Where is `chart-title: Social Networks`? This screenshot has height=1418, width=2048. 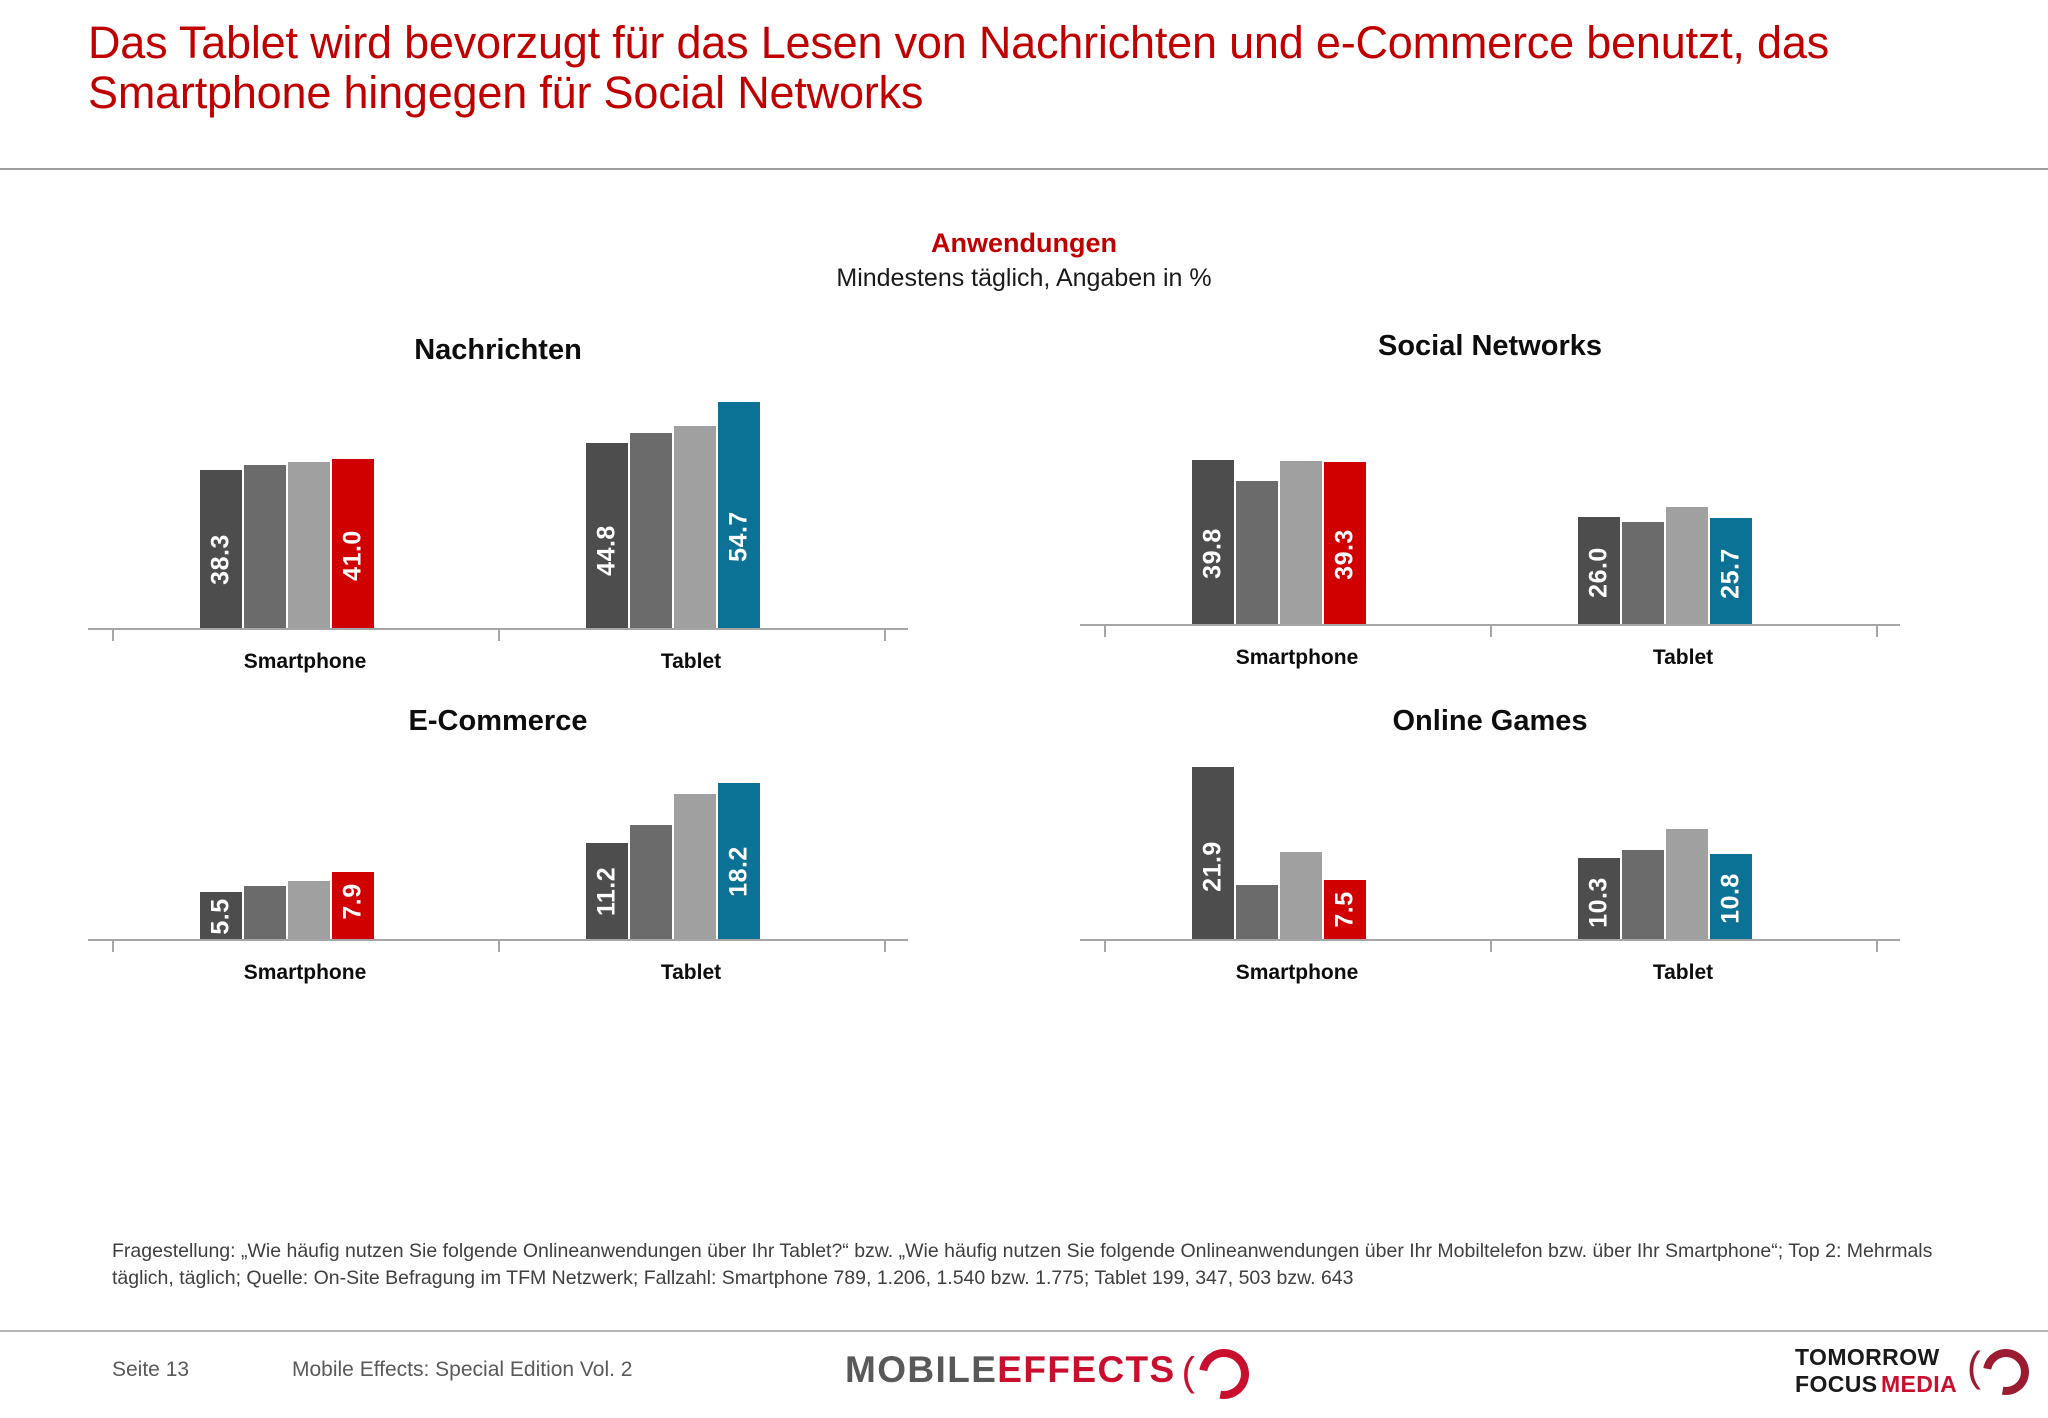
chart-title: Social Networks is located at coordinates (1490, 346).